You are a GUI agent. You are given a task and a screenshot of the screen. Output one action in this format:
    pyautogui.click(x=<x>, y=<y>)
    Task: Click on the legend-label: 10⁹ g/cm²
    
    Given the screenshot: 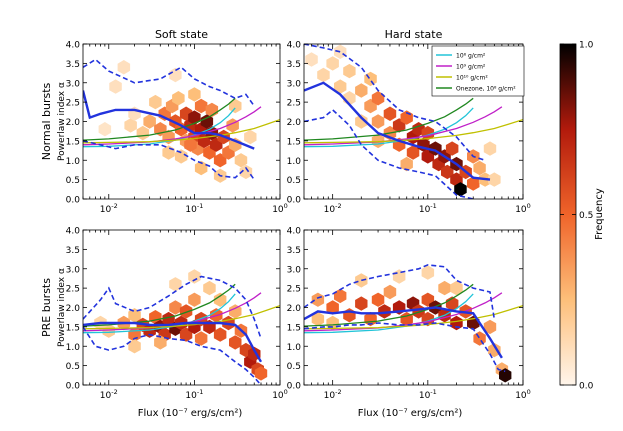 What is the action you would take?
    pyautogui.click(x=471, y=67)
    